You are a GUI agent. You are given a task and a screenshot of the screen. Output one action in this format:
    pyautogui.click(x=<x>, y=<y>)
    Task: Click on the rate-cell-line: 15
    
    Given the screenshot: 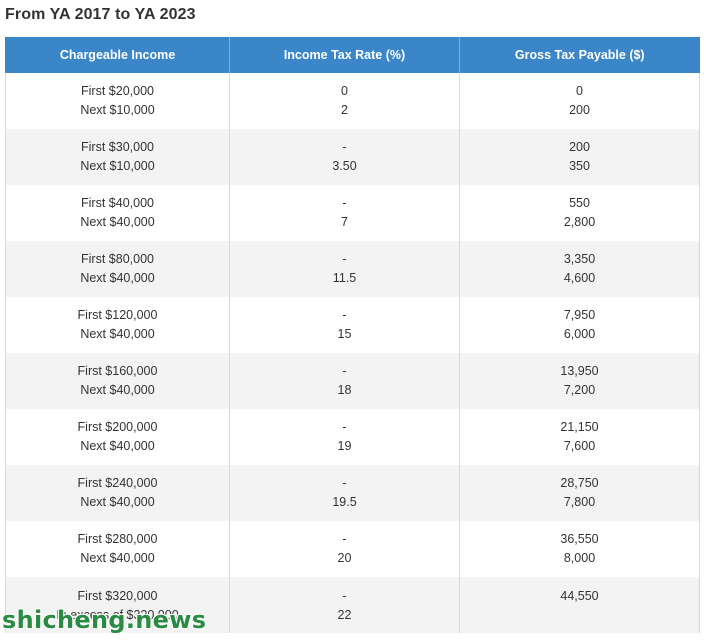 What is the action you would take?
    pyautogui.click(x=344, y=334)
    